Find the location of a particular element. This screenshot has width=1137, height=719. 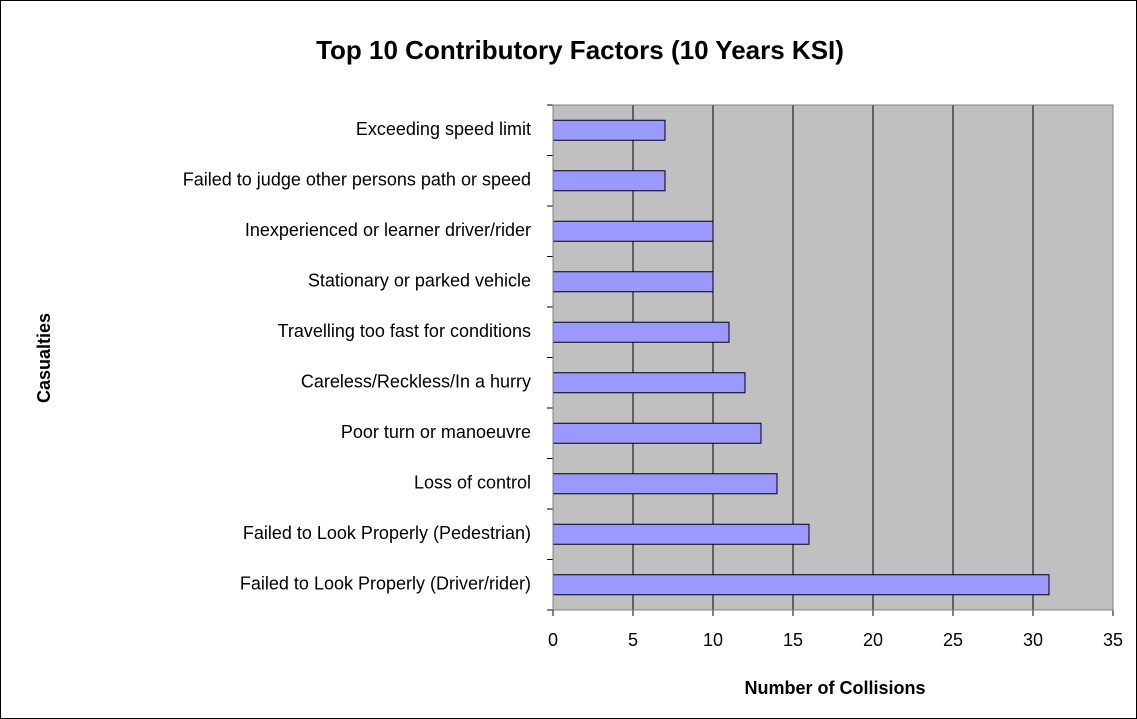

x-tick-label: 20 is located at coordinates (873, 640).